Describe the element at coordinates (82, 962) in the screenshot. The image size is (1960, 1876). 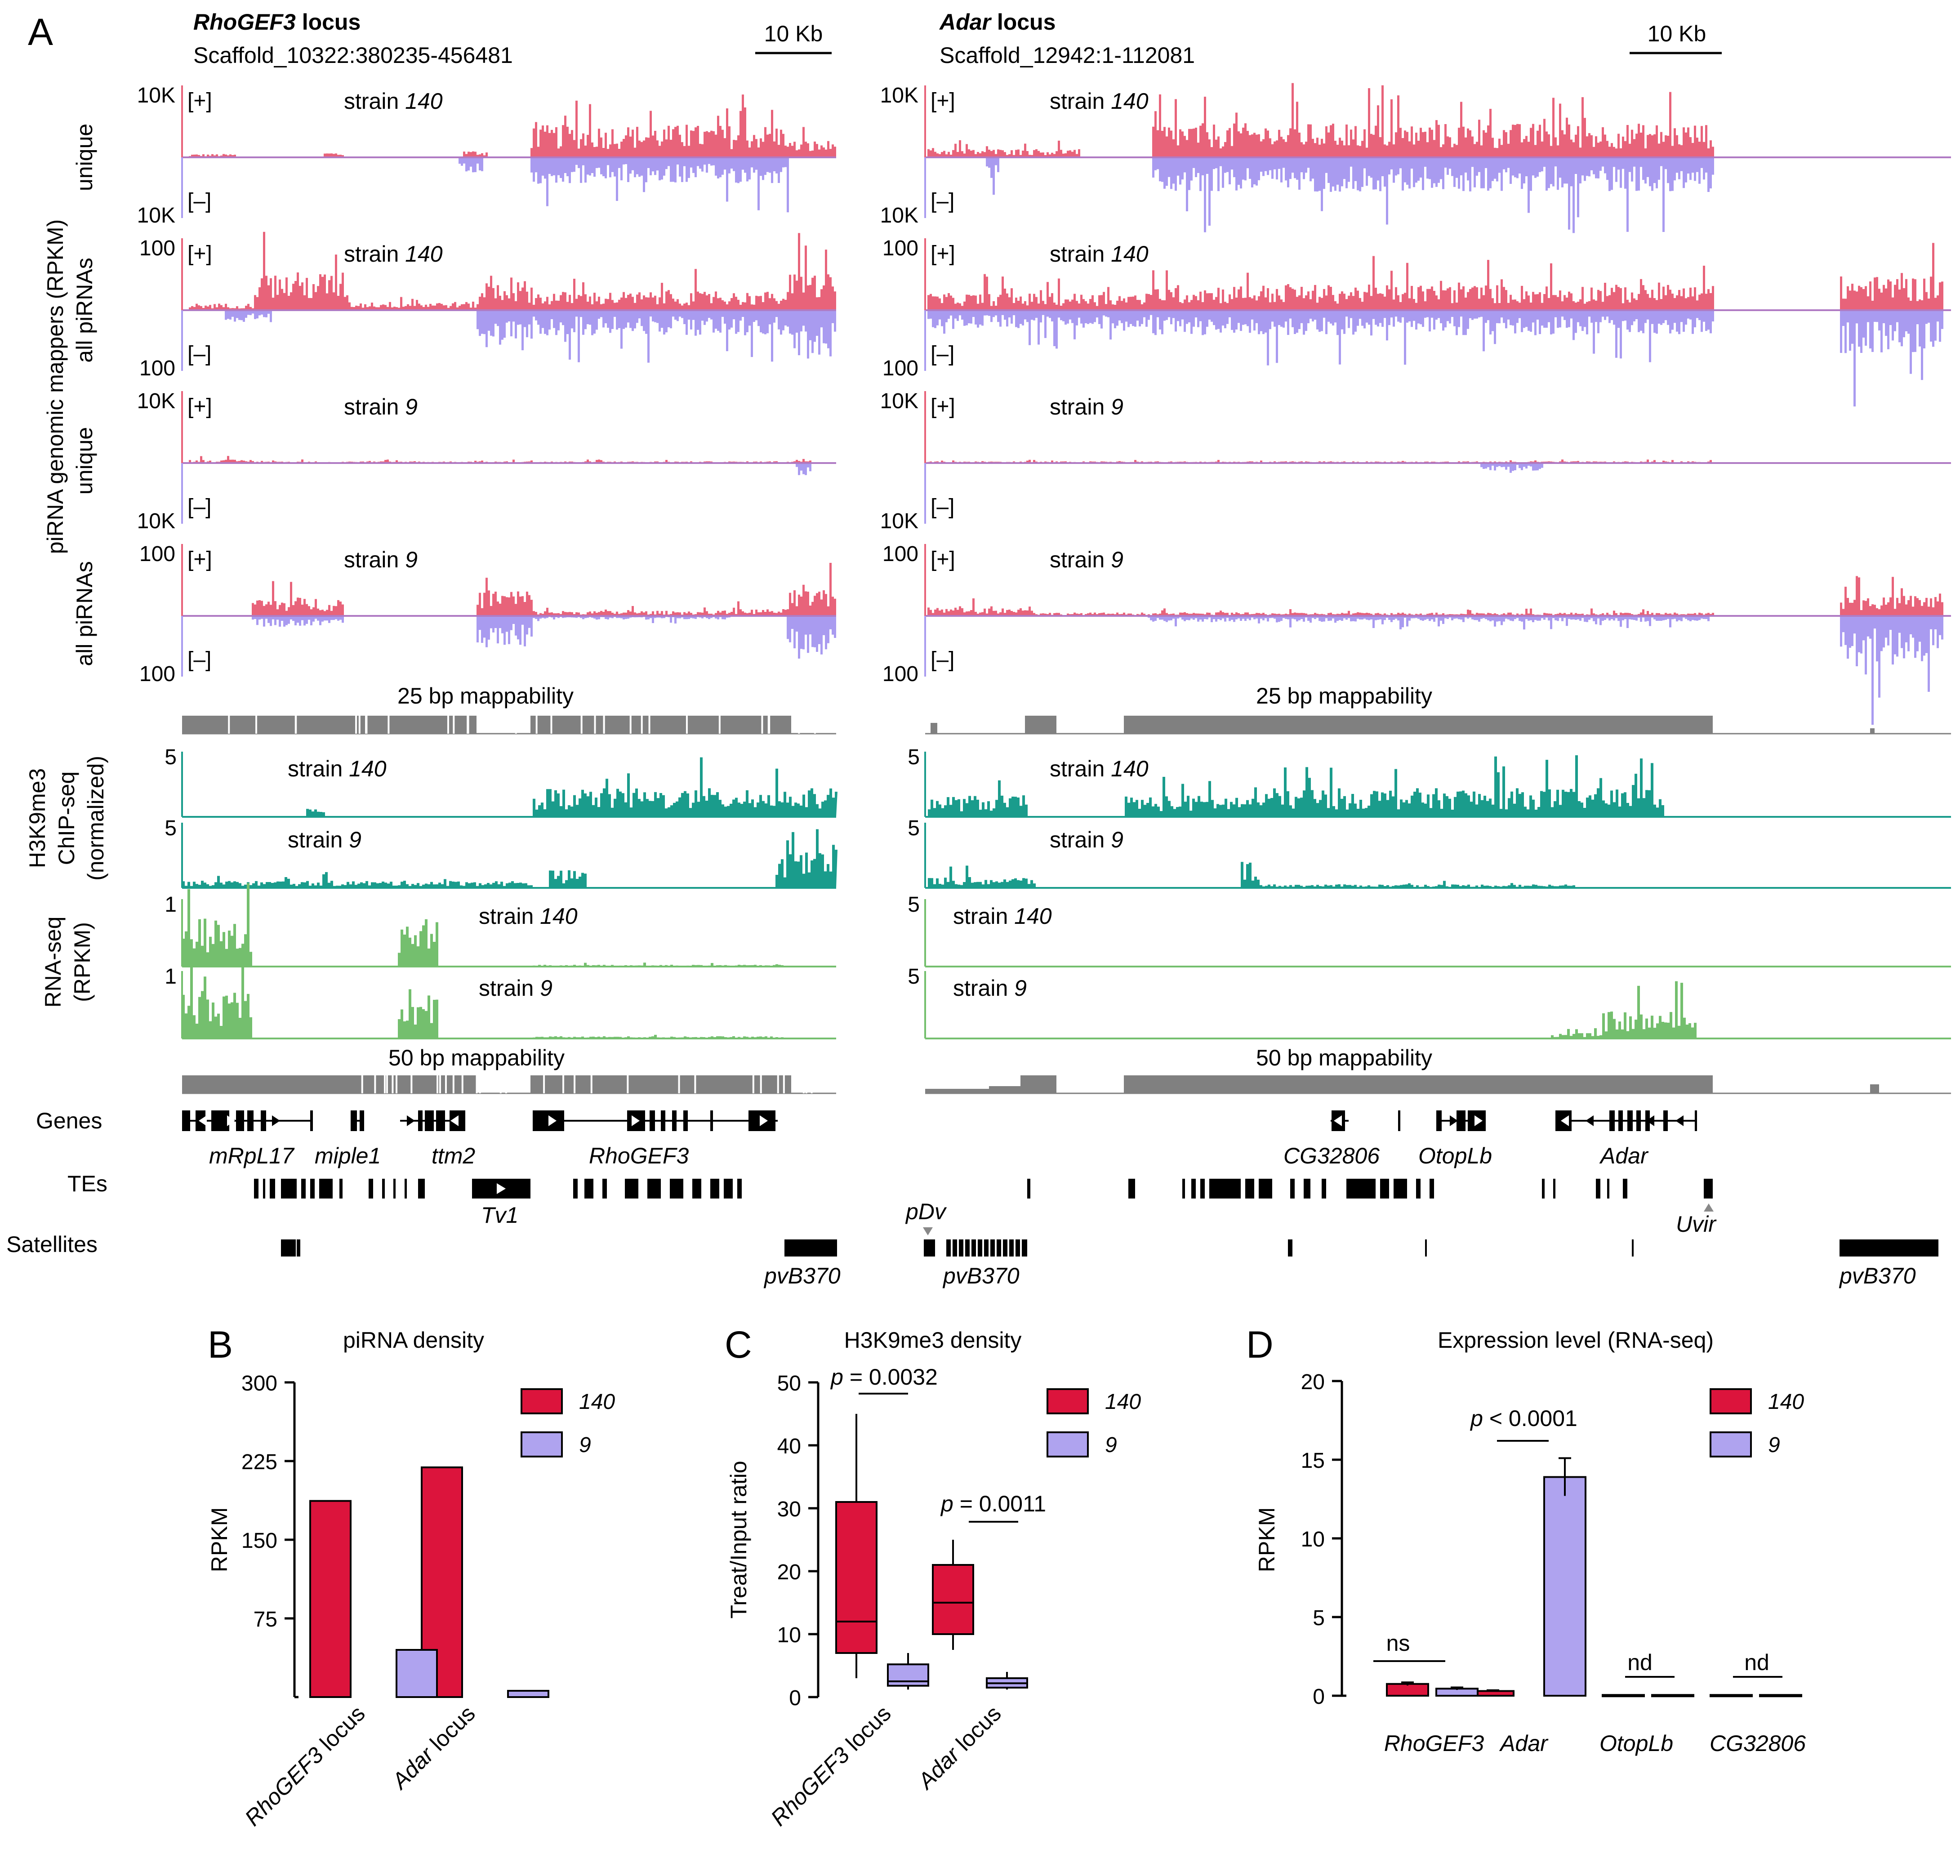
I see `rna-y-title-2: (RPKM)` at that location.